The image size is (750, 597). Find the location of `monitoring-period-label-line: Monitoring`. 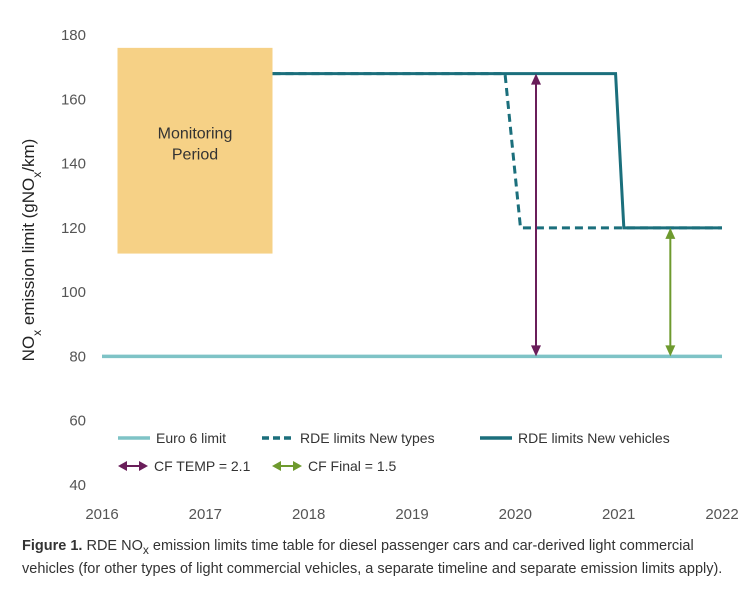

monitoring-period-label-line: Monitoring is located at coordinates (195, 134).